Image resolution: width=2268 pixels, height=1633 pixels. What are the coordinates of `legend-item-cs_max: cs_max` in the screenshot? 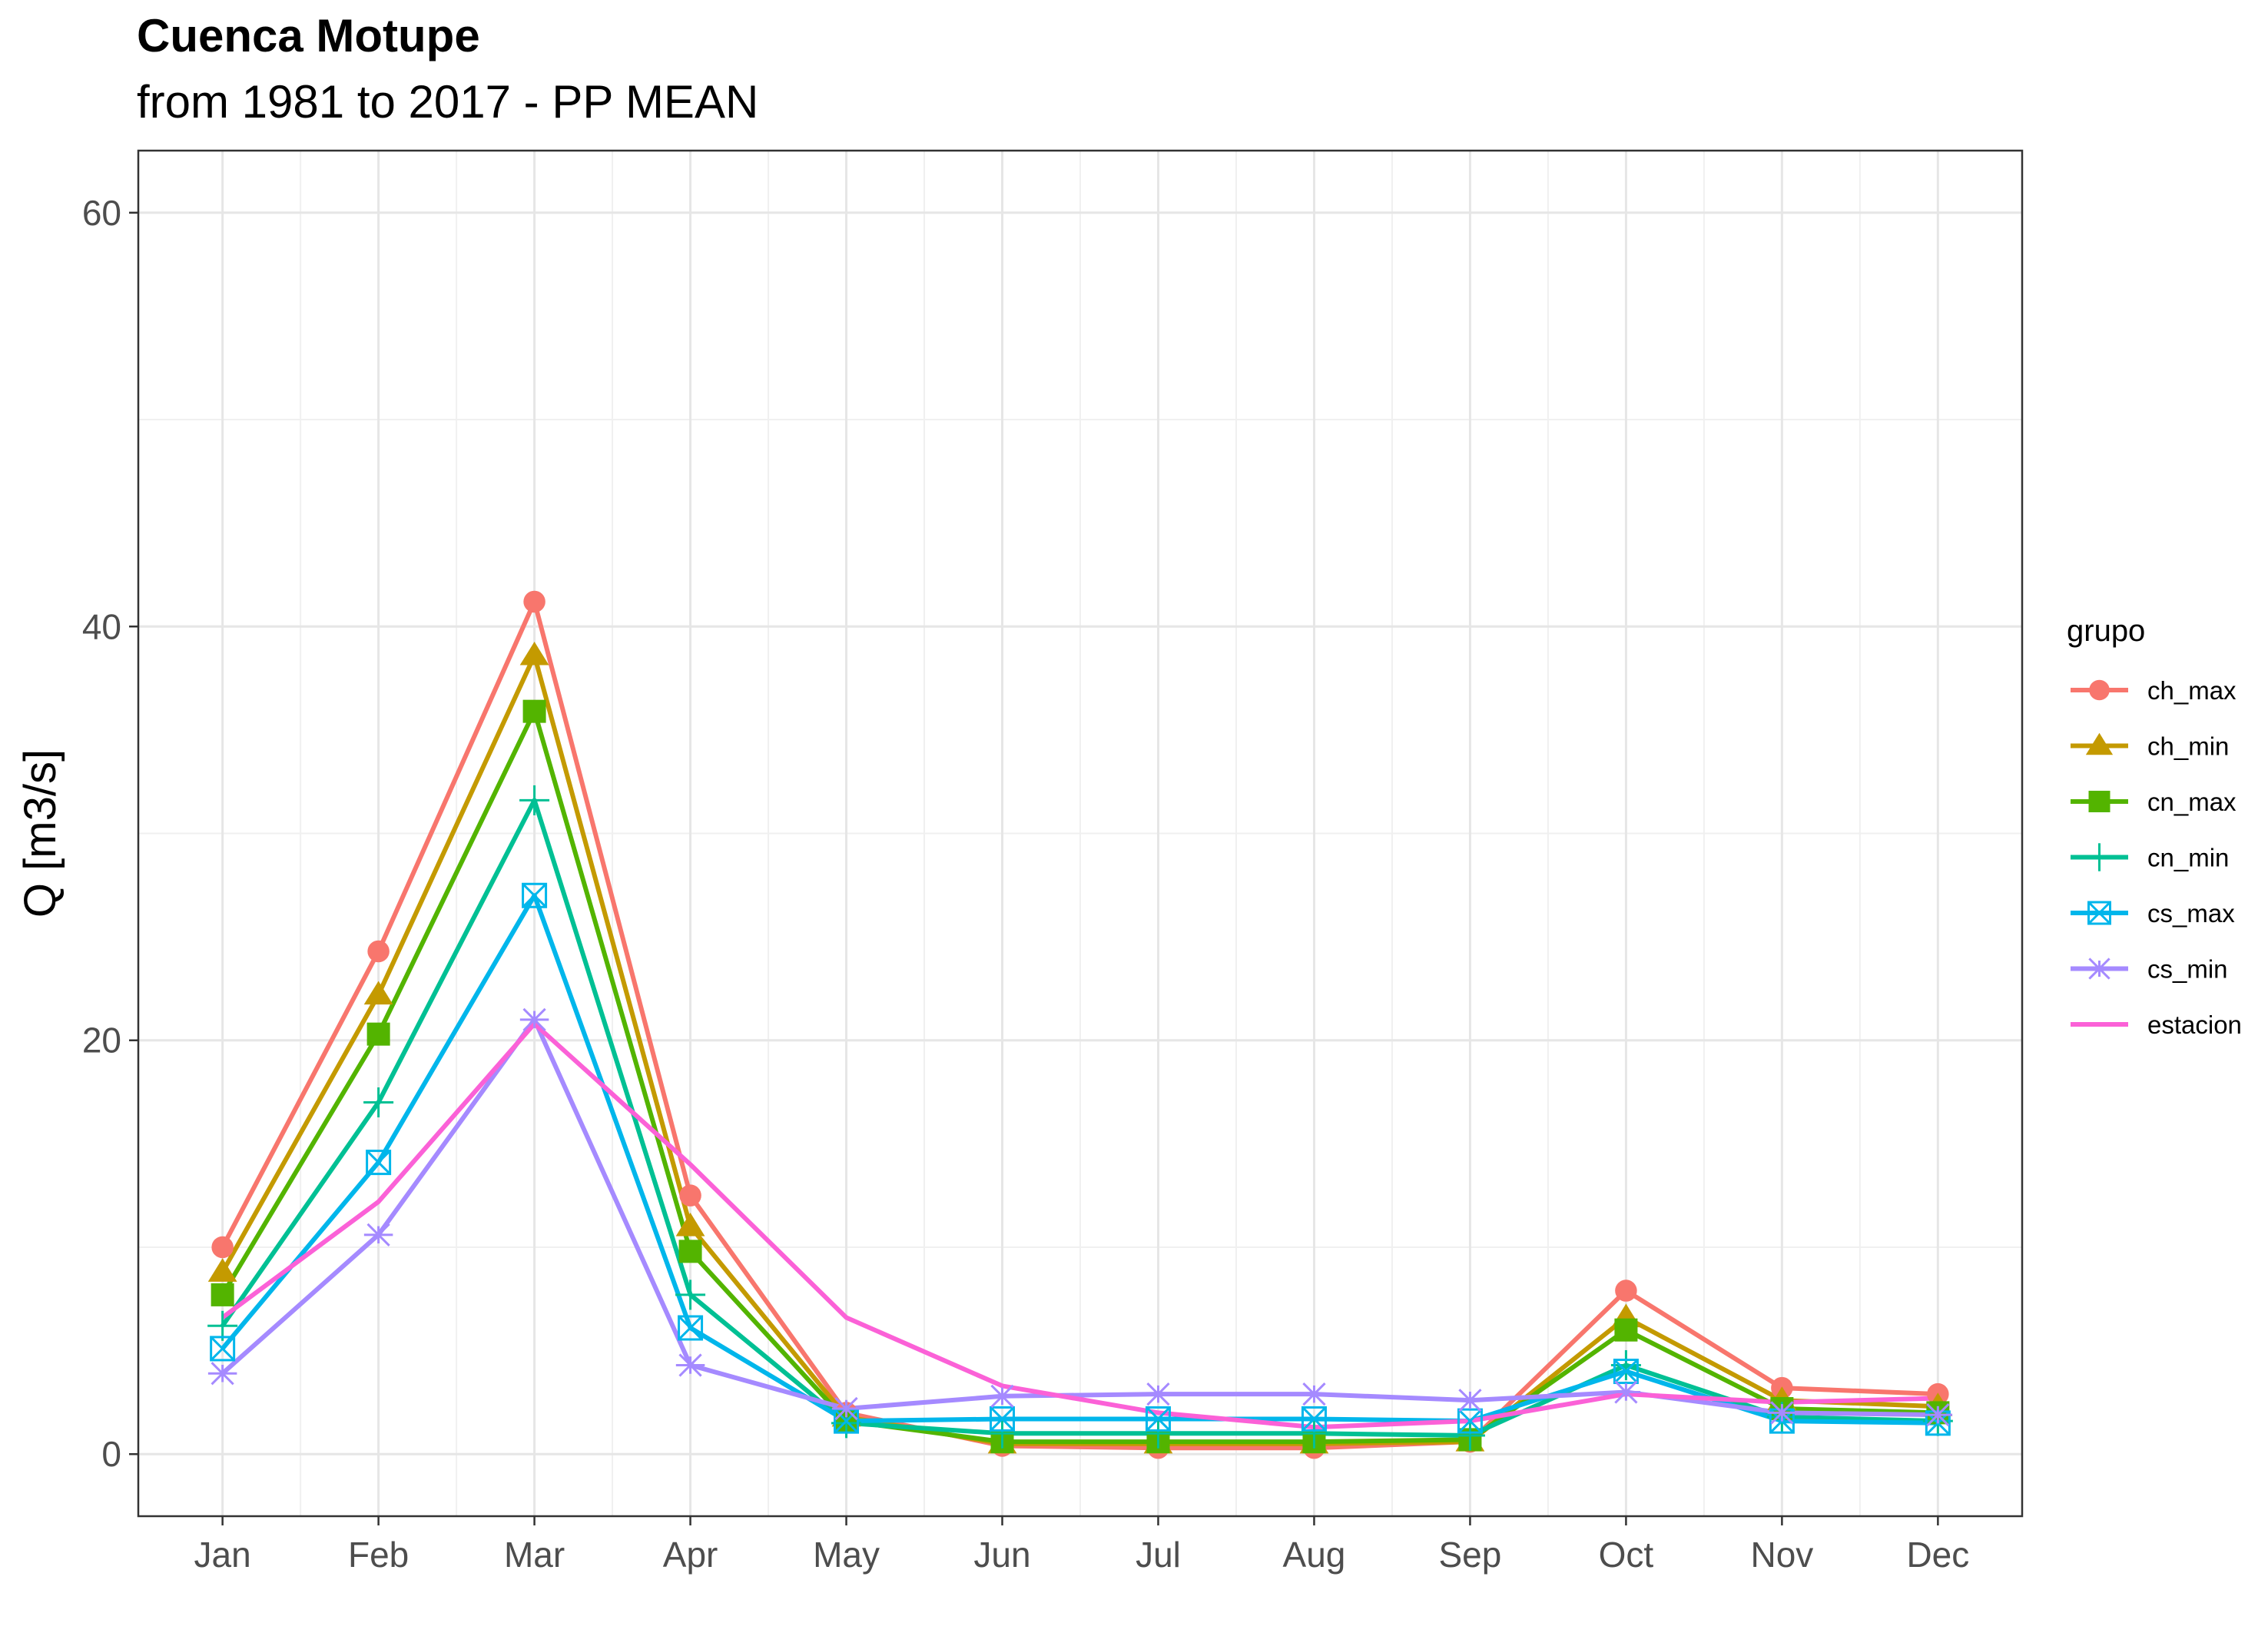 It's located at (2153, 914).